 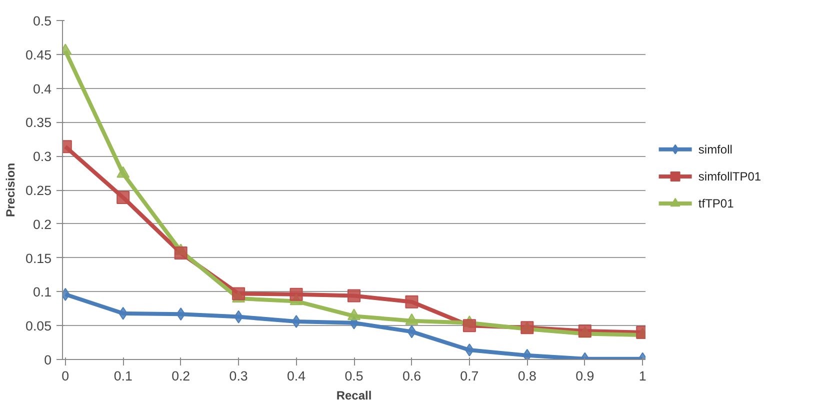 What do you see at coordinates (11, 190) in the screenshot?
I see `y-axis-title: Precision` at bounding box center [11, 190].